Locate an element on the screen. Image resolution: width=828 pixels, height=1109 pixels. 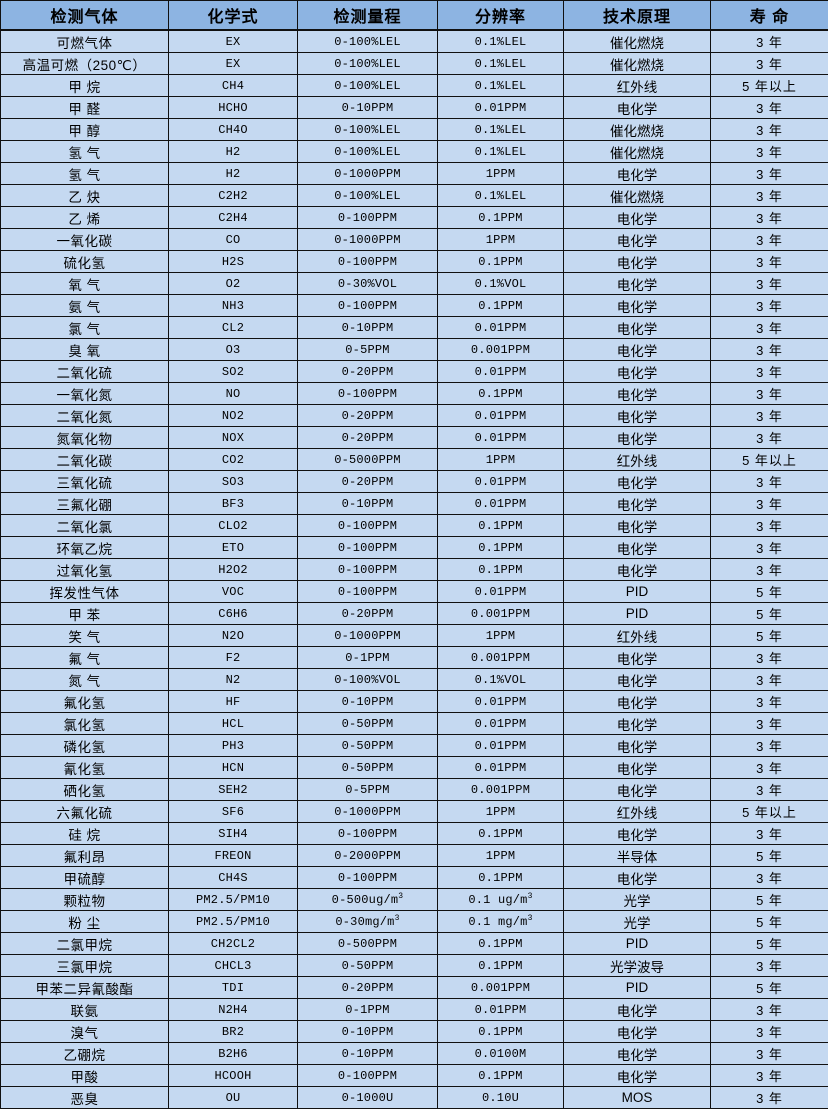
cell-resolution: 0.1%VOL is located at coordinates (501, 680).